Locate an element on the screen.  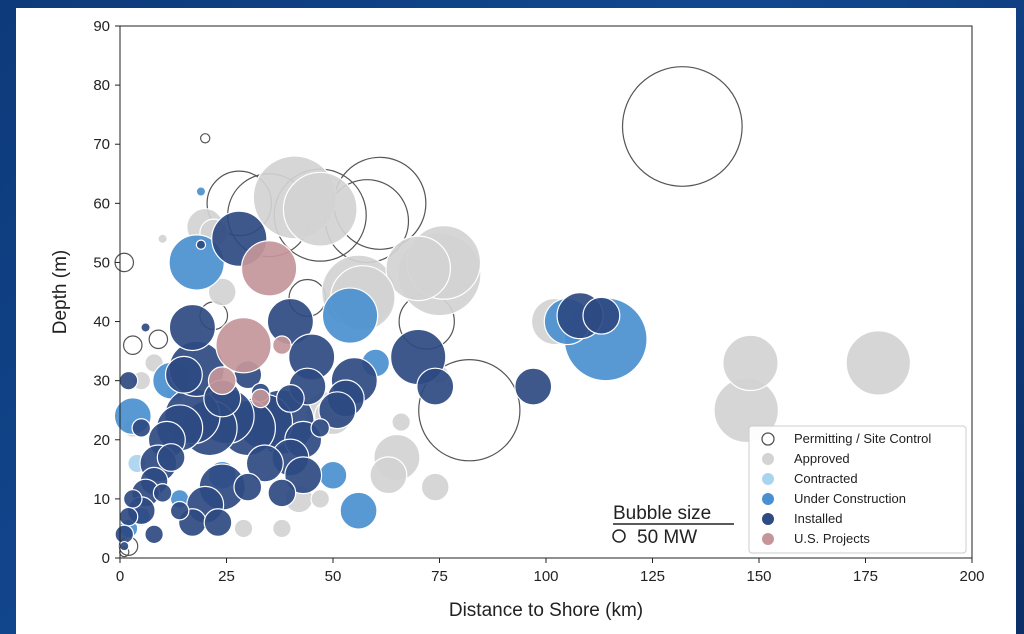
size-legend-title: Bubble size is located at coordinates (662, 513).